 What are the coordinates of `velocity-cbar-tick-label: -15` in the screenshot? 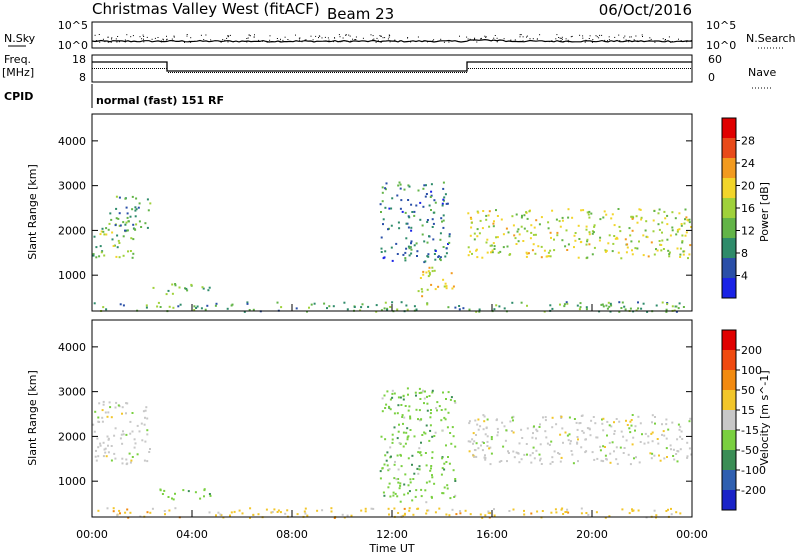 It's located at (750, 430).